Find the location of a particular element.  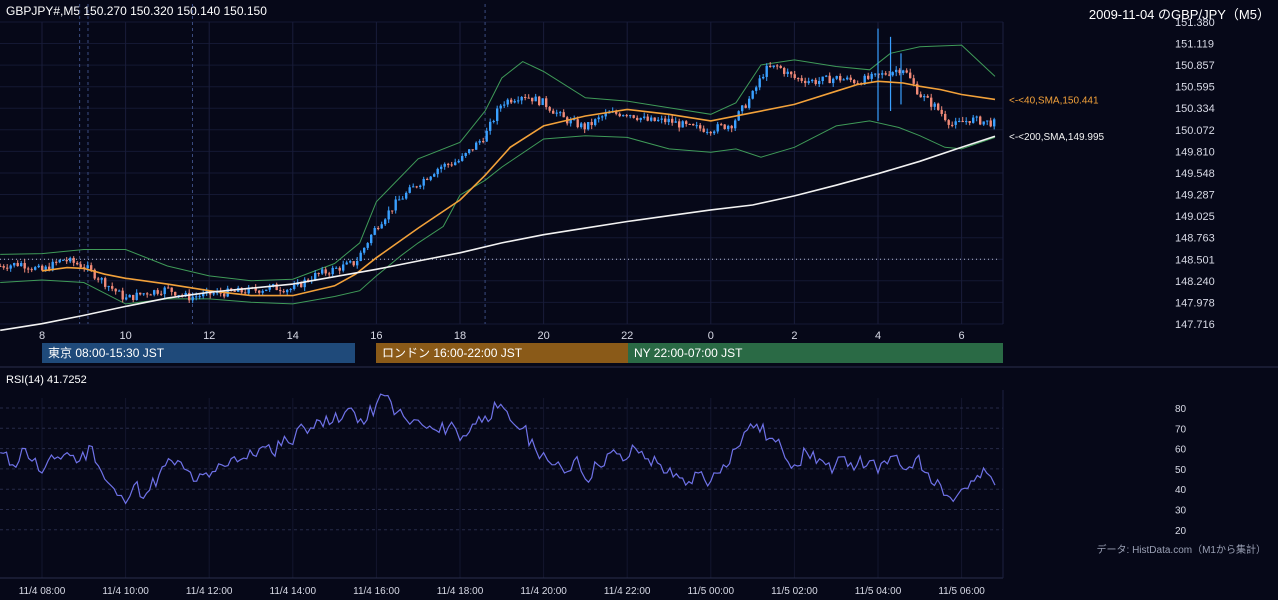

rsi-line is located at coordinates (498, 449).